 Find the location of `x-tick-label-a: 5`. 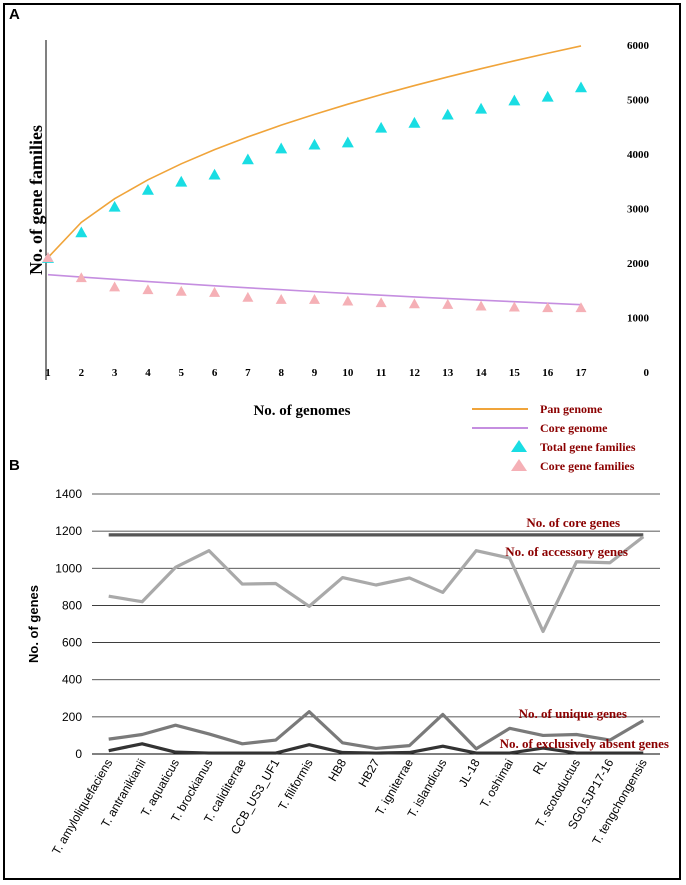

x-tick-label-a: 5 is located at coordinates (182, 373).